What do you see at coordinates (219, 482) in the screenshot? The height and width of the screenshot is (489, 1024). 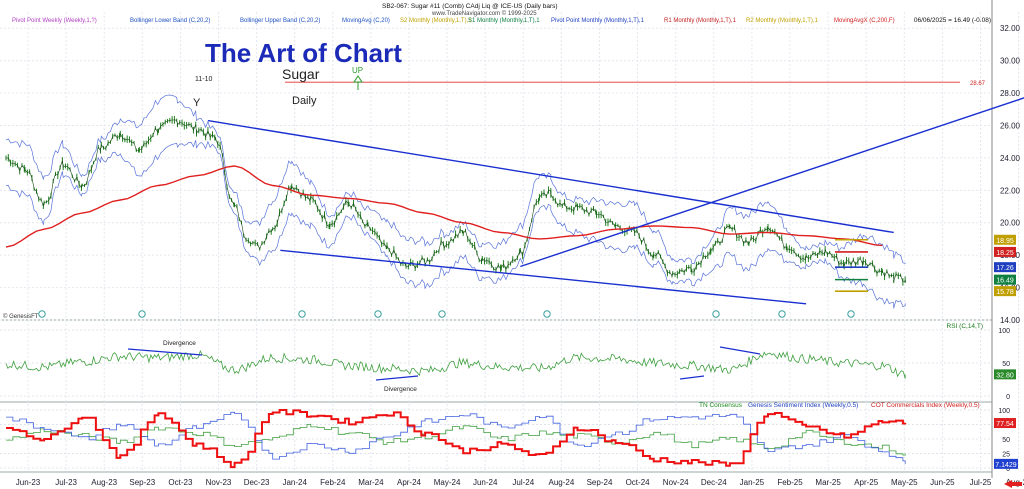 I see `x-tick-label: Nov-23` at bounding box center [219, 482].